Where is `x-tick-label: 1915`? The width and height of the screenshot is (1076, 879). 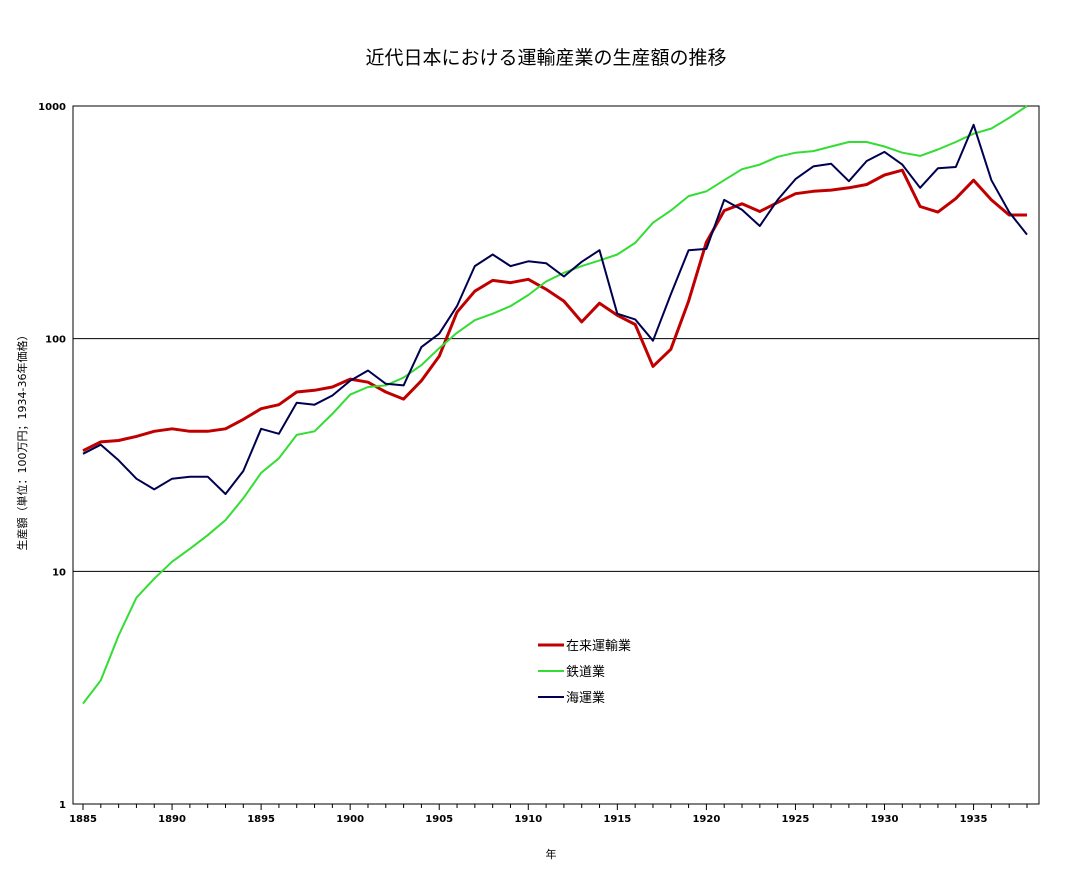 x-tick-label: 1915 is located at coordinates (617, 819).